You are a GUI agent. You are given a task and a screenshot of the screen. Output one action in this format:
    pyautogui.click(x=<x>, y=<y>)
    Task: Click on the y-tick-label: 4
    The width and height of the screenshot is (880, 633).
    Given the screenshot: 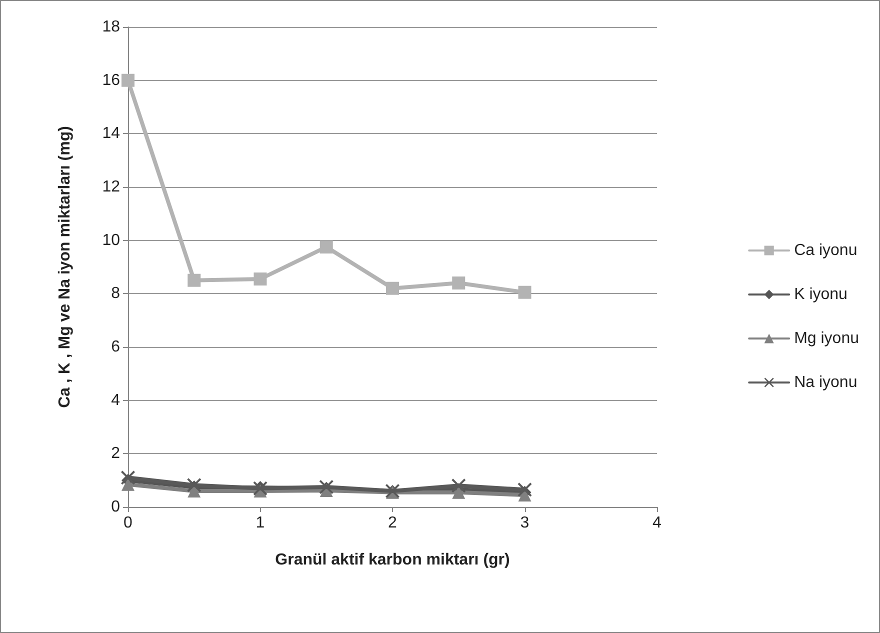 What is the action you would take?
    pyautogui.click(x=115, y=400)
    